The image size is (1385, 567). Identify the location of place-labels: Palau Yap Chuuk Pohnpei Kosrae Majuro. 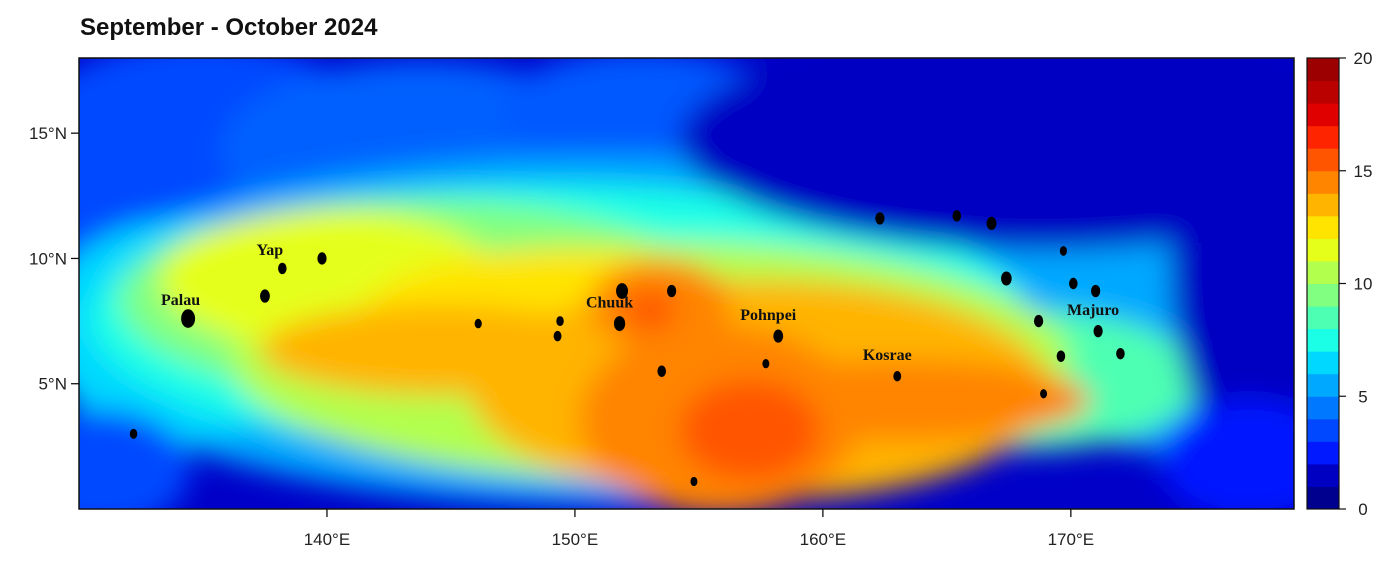
(640, 303).